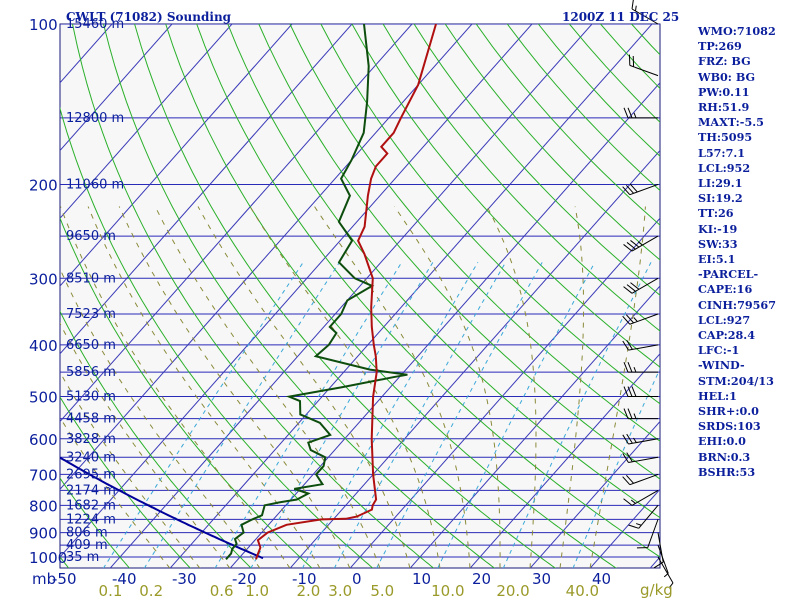 The height and width of the screenshot is (600, 800). Describe the element at coordinates (725, 289) in the screenshot. I see `stat-line: CAPE:16` at that location.